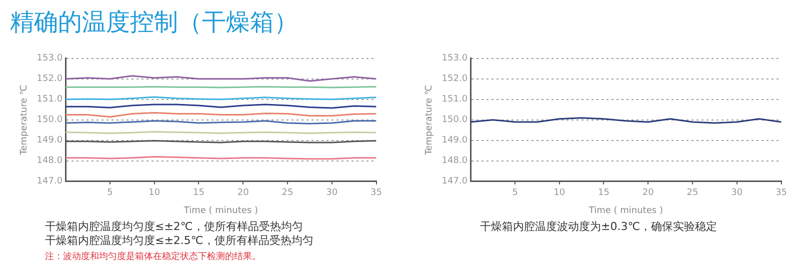 This screenshot has height=274, width=800. What do you see at coordinates (153, 257) in the screenshot?
I see `text: 注：波动度和均匀度是箱体在稳定状态下检测的结果。` at bounding box center [153, 257].